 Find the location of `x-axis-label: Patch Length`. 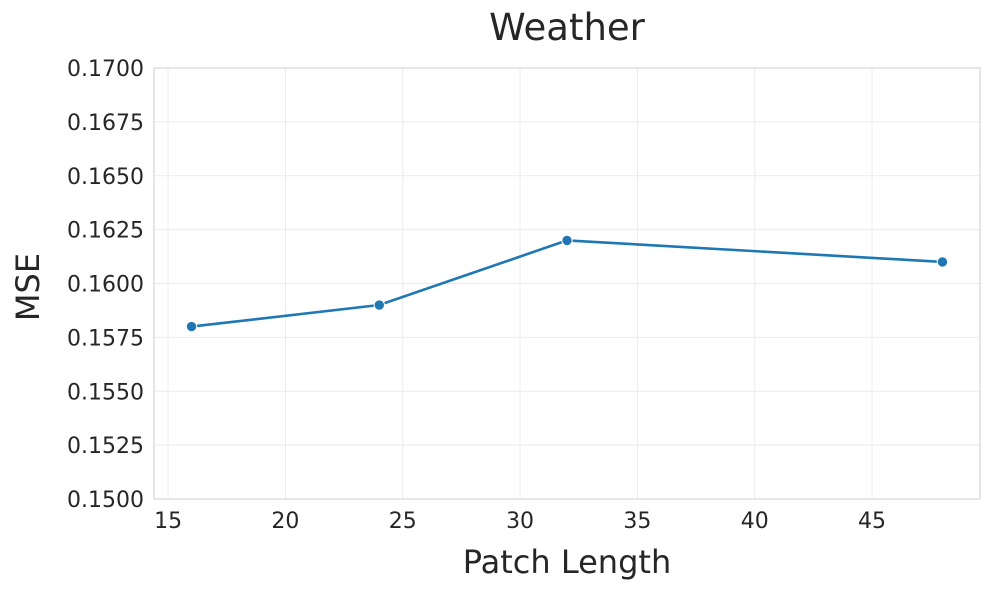

x-axis-label: Patch Length is located at coordinates (567, 562).